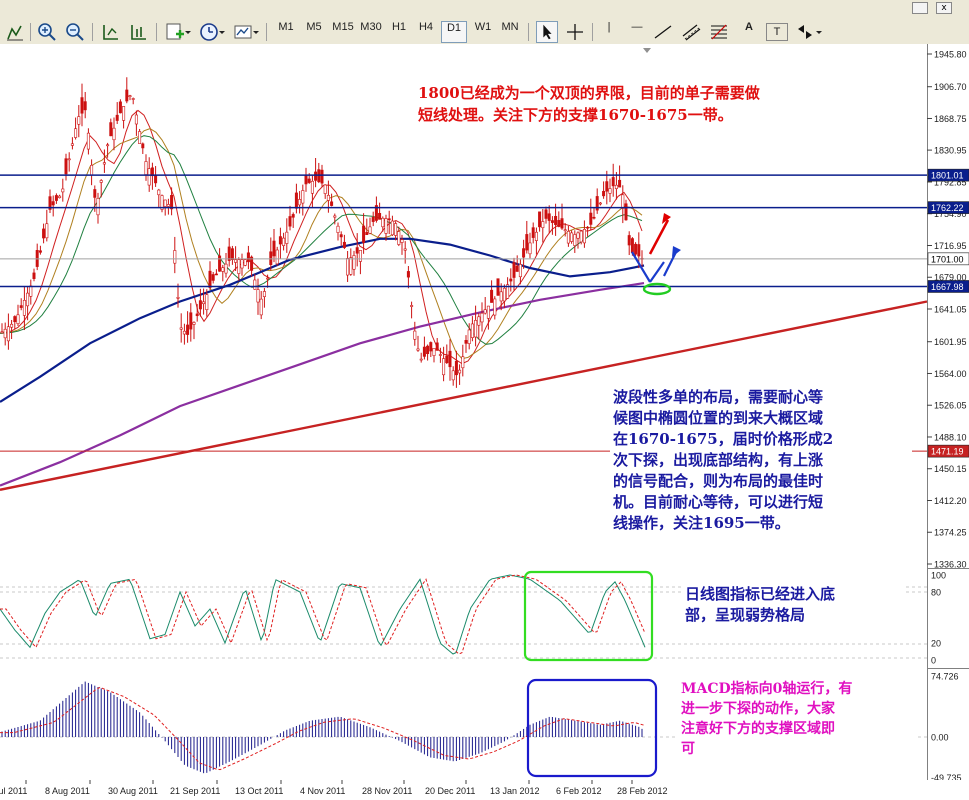 The height and width of the screenshot is (800, 969). Describe the element at coordinates (663, 32) in the screenshot. I see `trendline-icon` at that location.